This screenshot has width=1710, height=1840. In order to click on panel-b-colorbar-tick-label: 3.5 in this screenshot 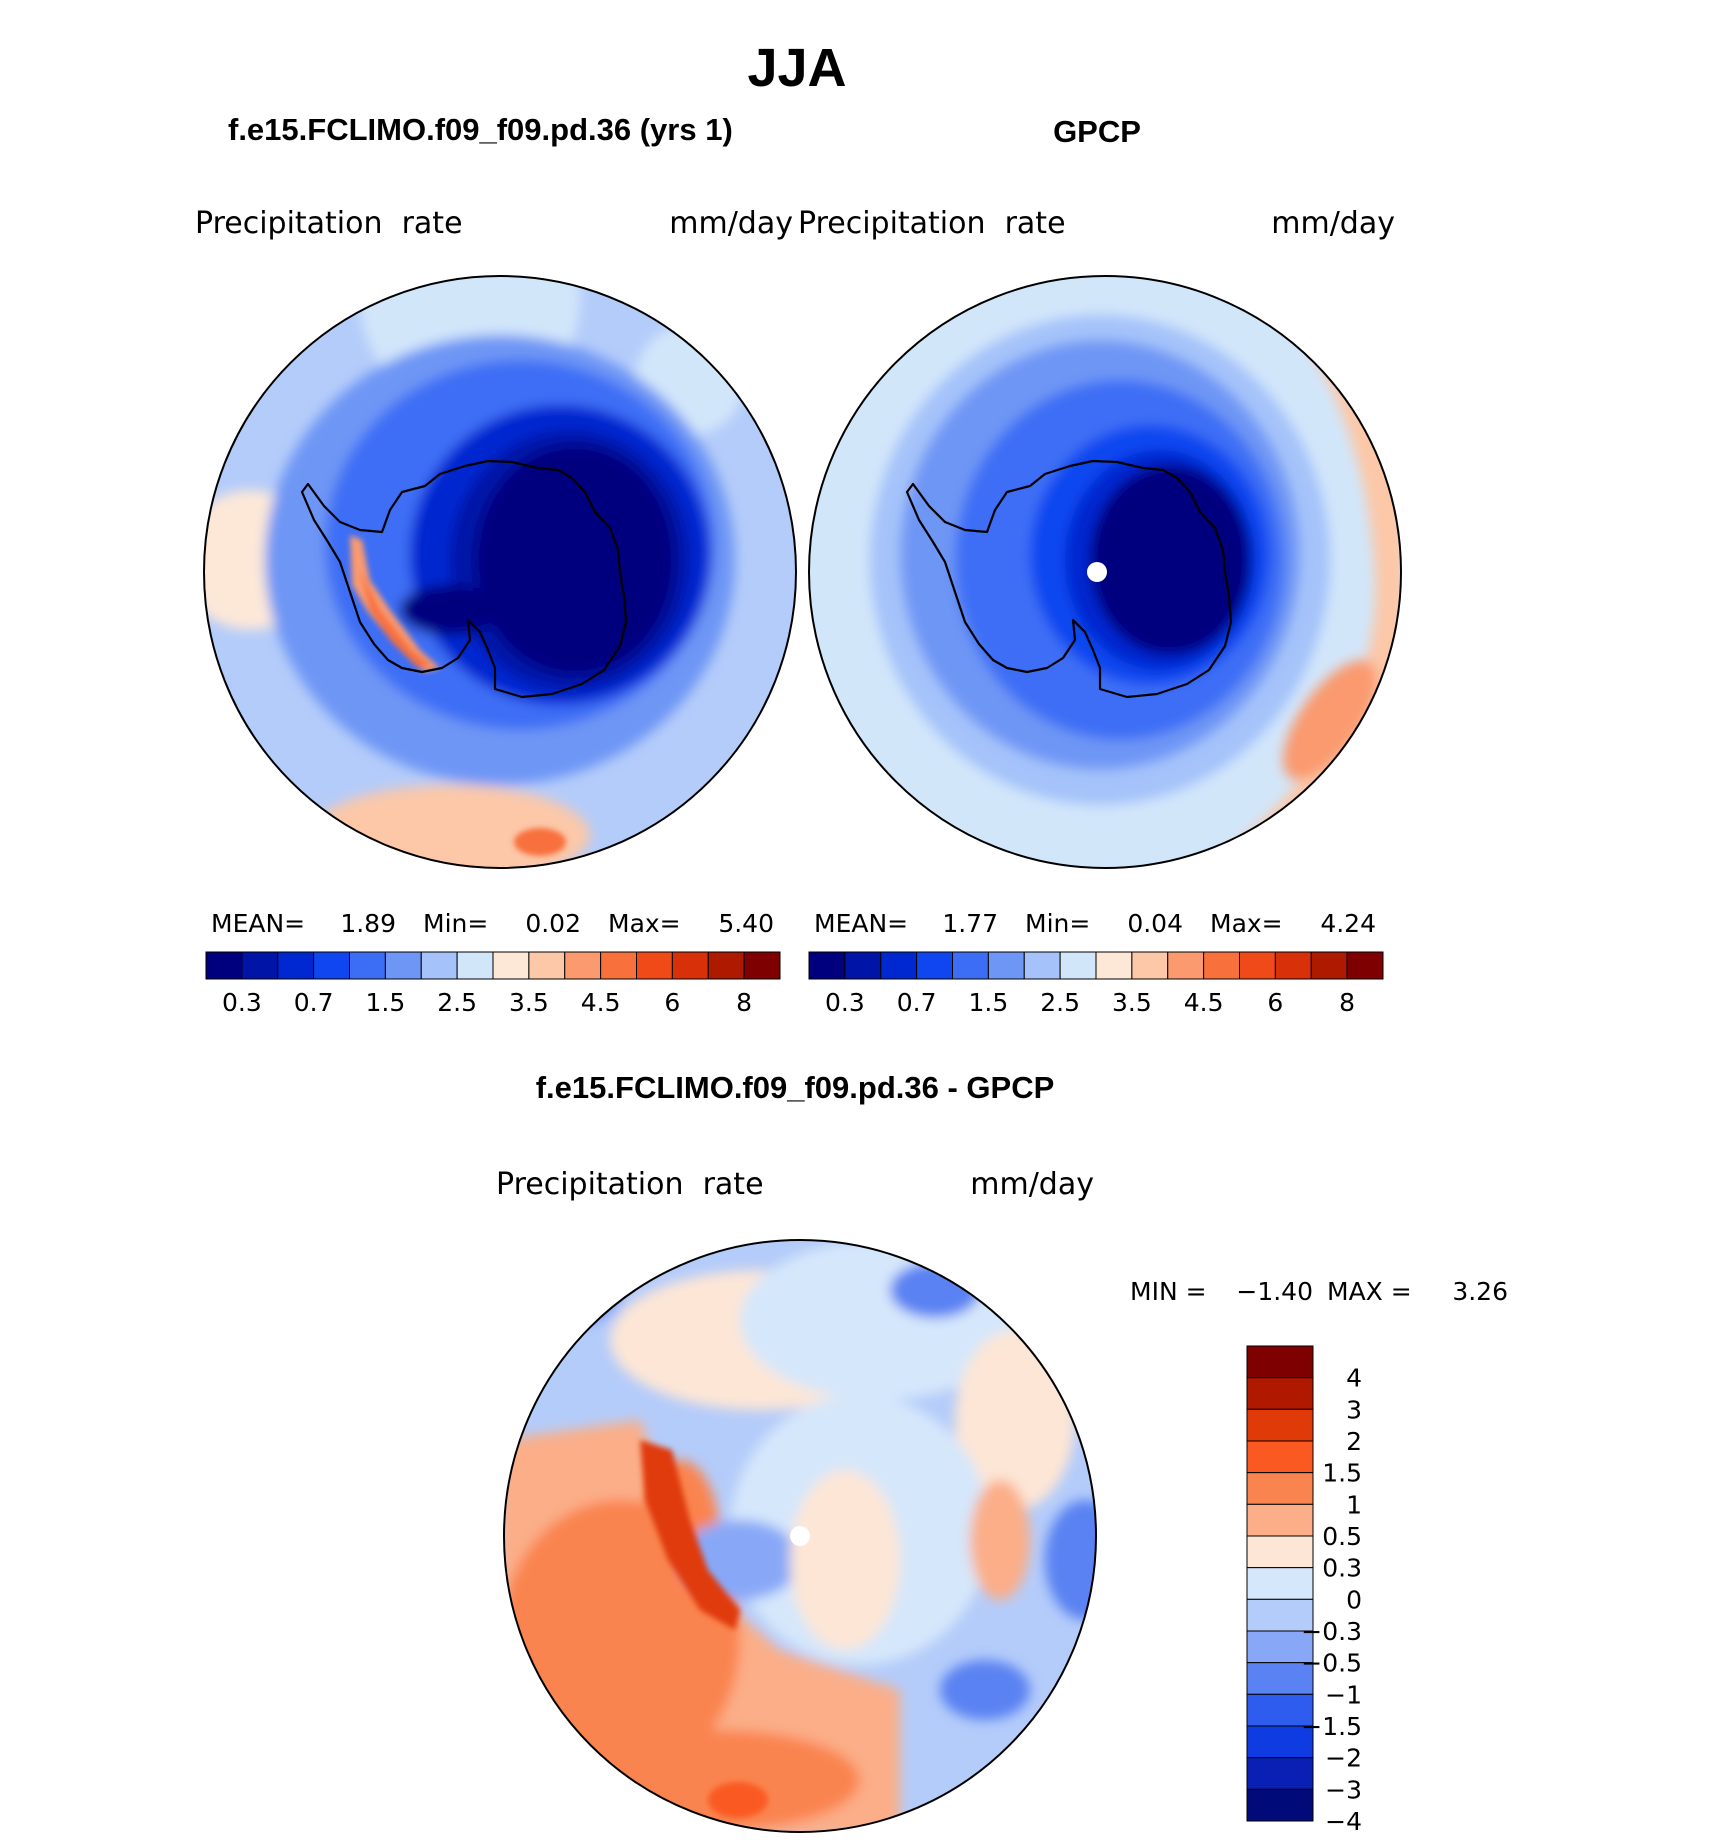, I will do `click(1132, 1002)`.